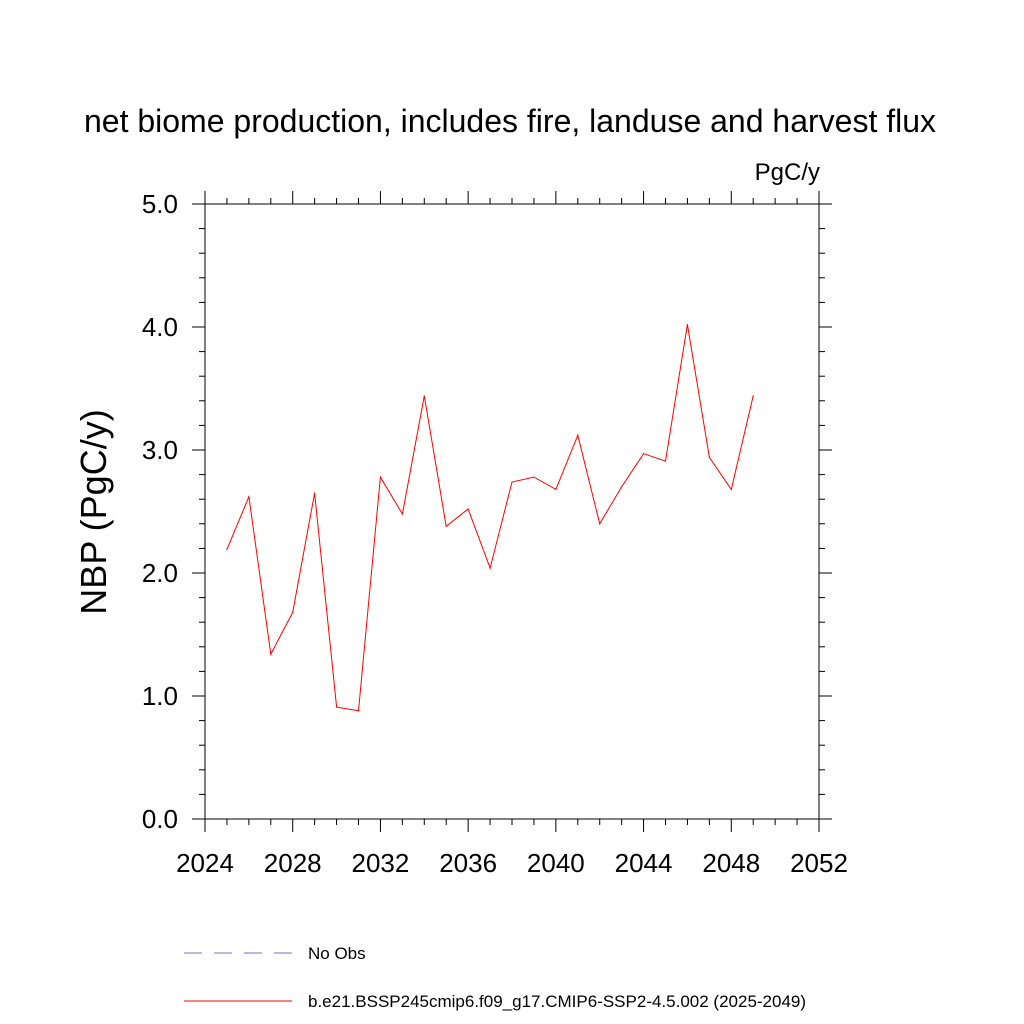 This screenshot has height=1024, width=1024. What do you see at coordinates (160, 573) in the screenshot?
I see `y-tick-label: 2.0` at bounding box center [160, 573].